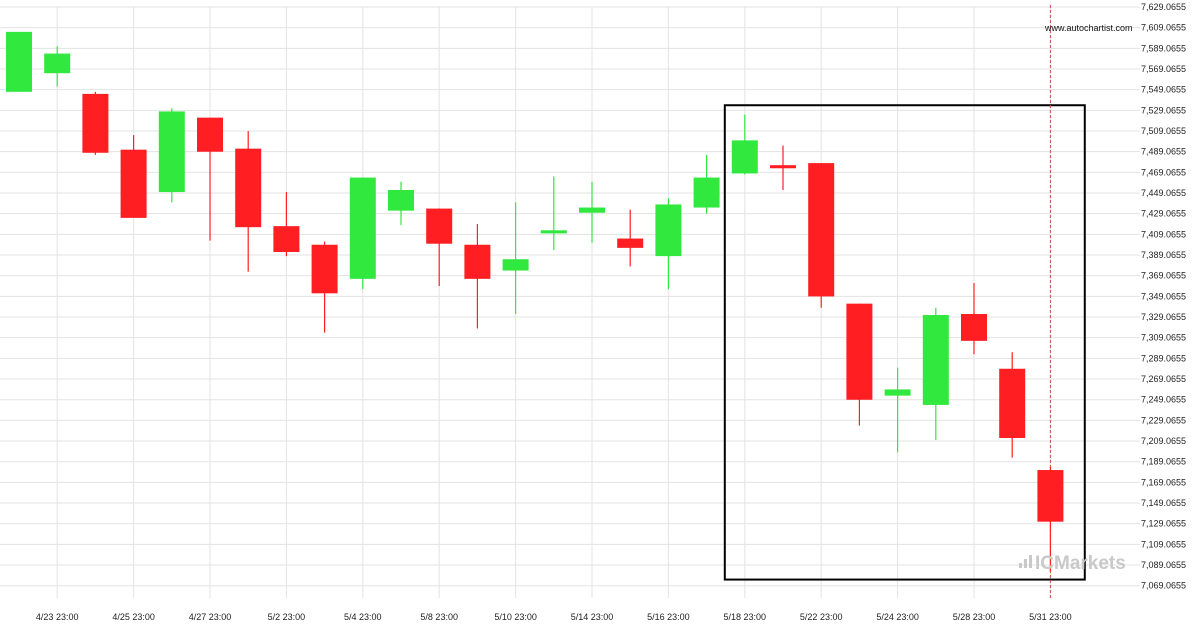  What do you see at coordinates (1163, 234) in the screenshot?
I see `y-tick-label: 7,409.0655` at bounding box center [1163, 234].